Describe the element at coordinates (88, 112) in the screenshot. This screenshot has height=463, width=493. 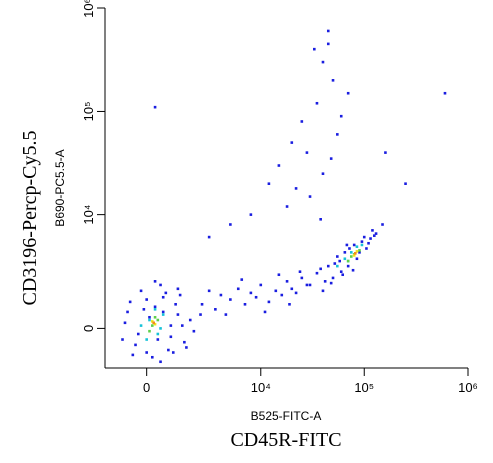
I see `y-tick-label: 10⁵` at that location.